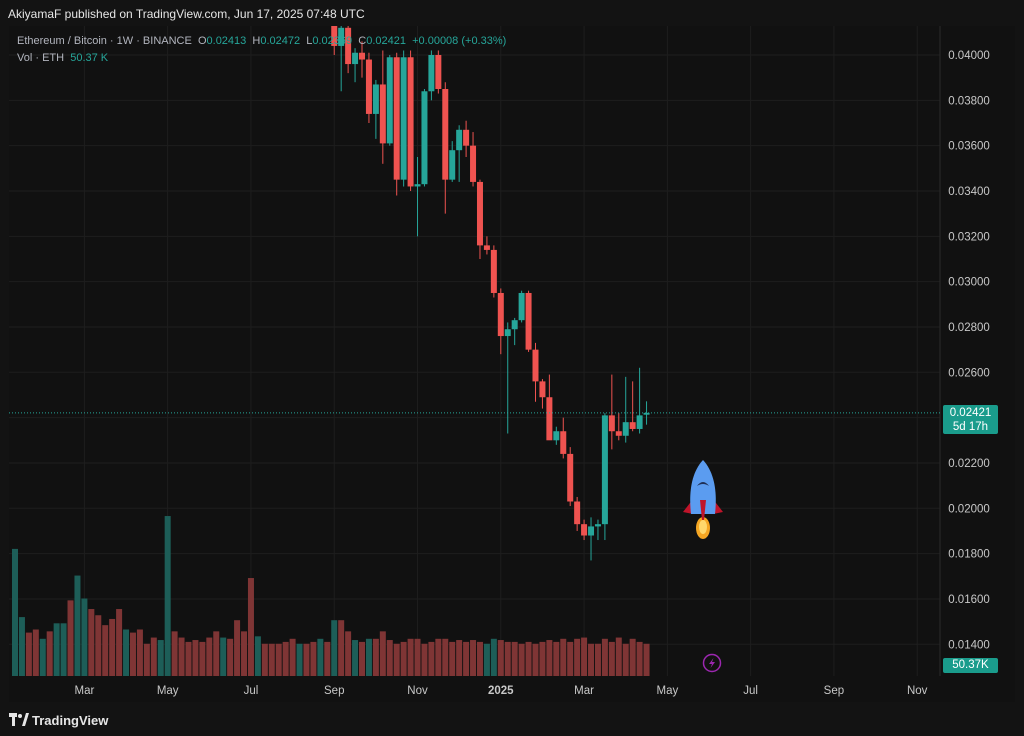 This screenshot has width=1024, height=736. Describe the element at coordinates (331, 596) in the screenshot. I see `volume-bars` at that location.